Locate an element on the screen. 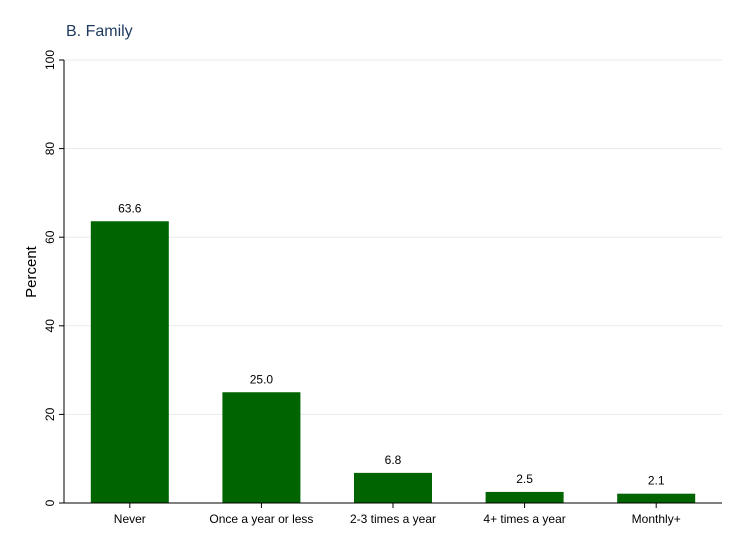 Image resolution: width=750 pixels, height=545 pixels. y-axis-label: Percent is located at coordinates (31, 271).